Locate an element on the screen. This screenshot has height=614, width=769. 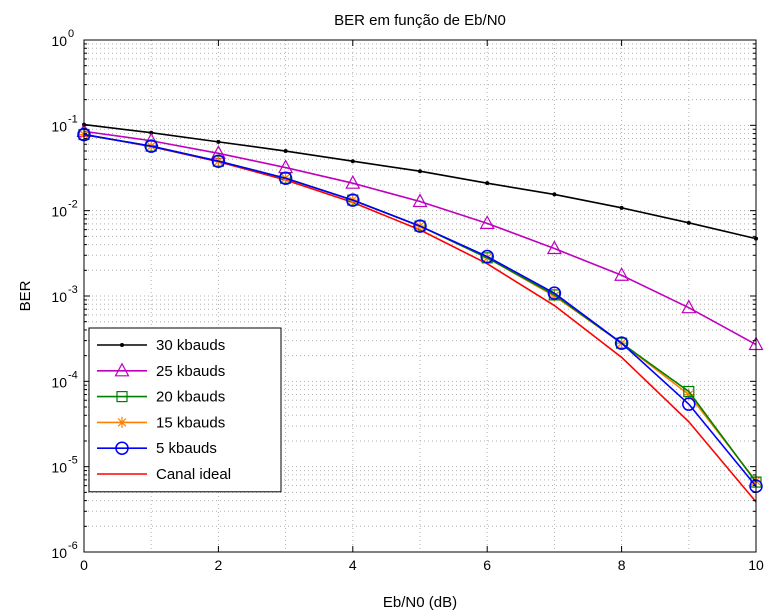
y-tick-exponent: -3 is located at coordinates (73, 290).